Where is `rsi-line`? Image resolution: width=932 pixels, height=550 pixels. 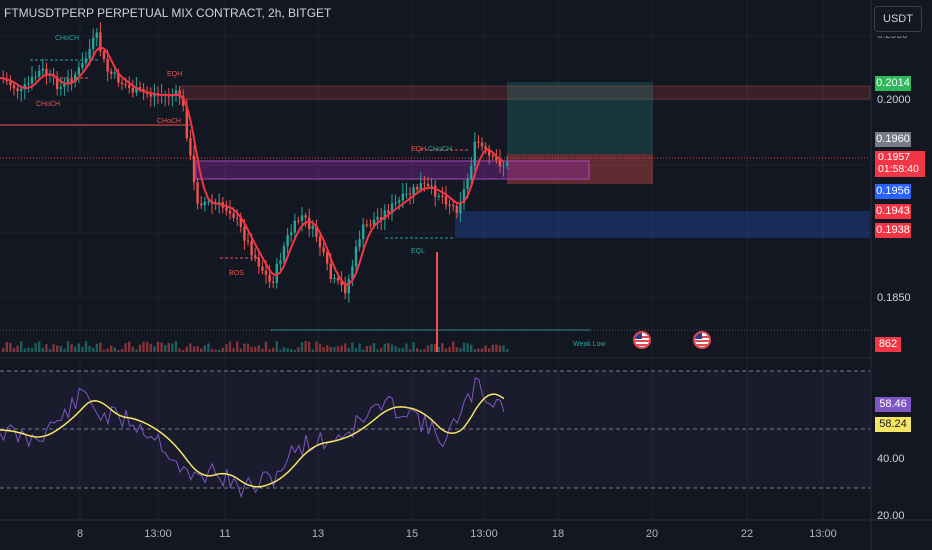 rsi-line is located at coordinates (252, 438).